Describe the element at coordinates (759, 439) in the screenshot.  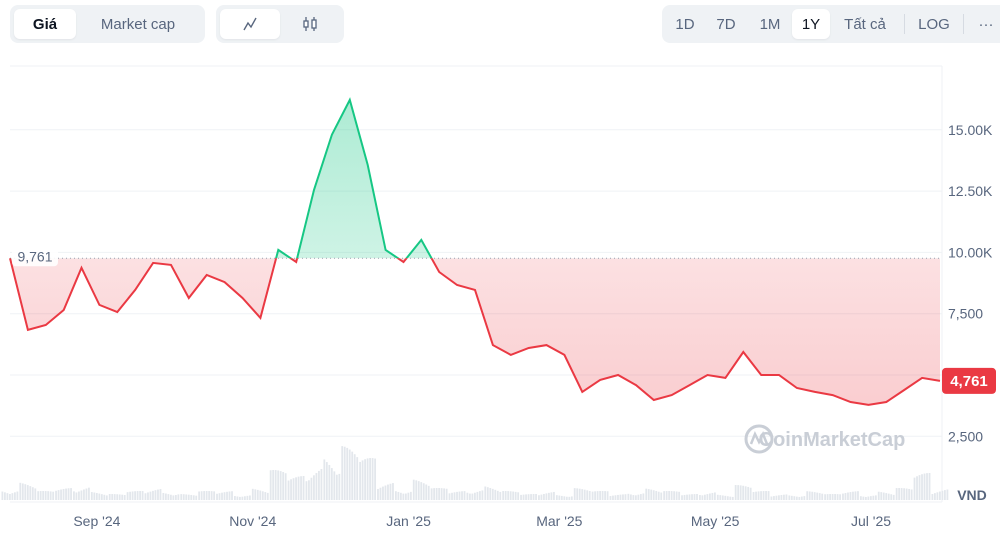
I see `coinmarketcap-logo-icon` at that location.